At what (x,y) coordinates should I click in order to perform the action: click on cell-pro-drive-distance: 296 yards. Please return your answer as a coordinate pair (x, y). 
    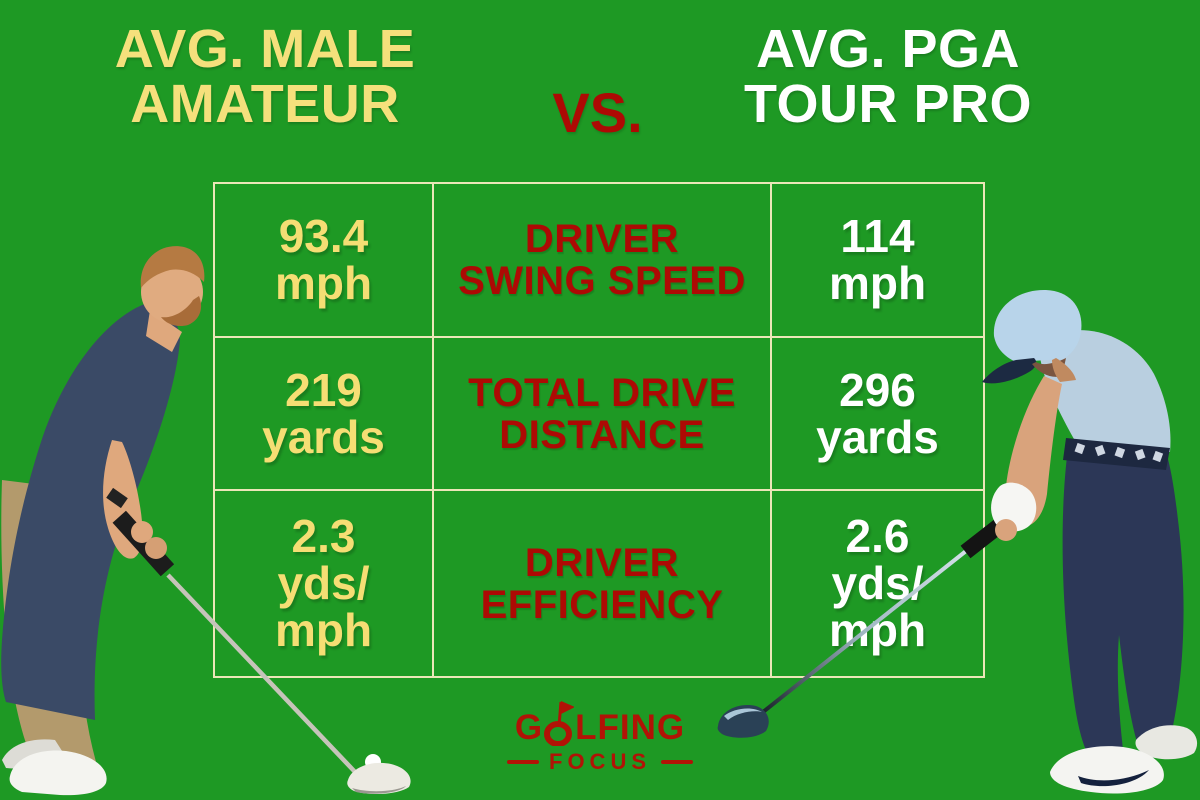
    Looking at the image, I should click on (877, 414).